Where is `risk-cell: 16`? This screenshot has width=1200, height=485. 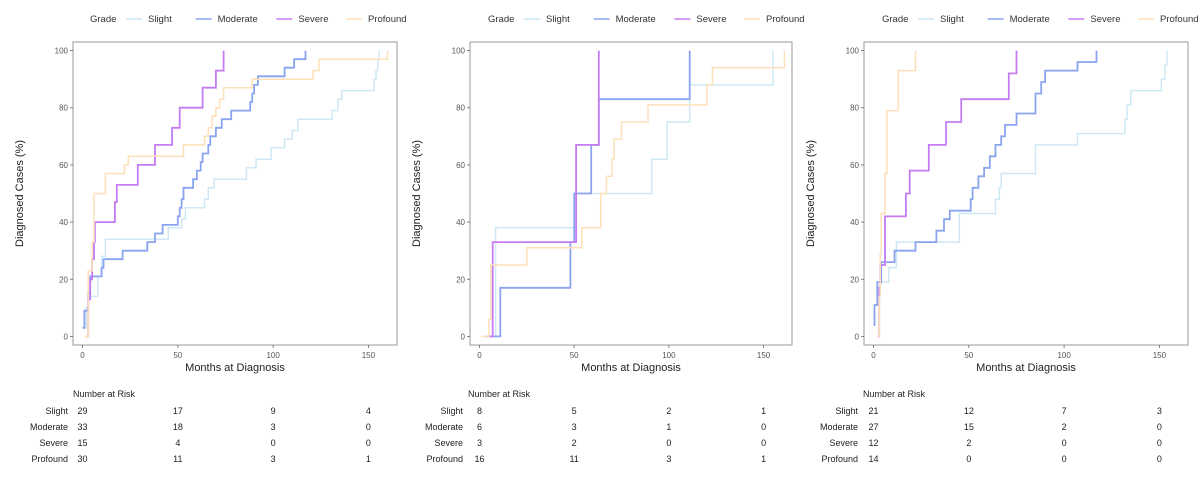
risk-cell: 16 is located at coordinates (479, 459).